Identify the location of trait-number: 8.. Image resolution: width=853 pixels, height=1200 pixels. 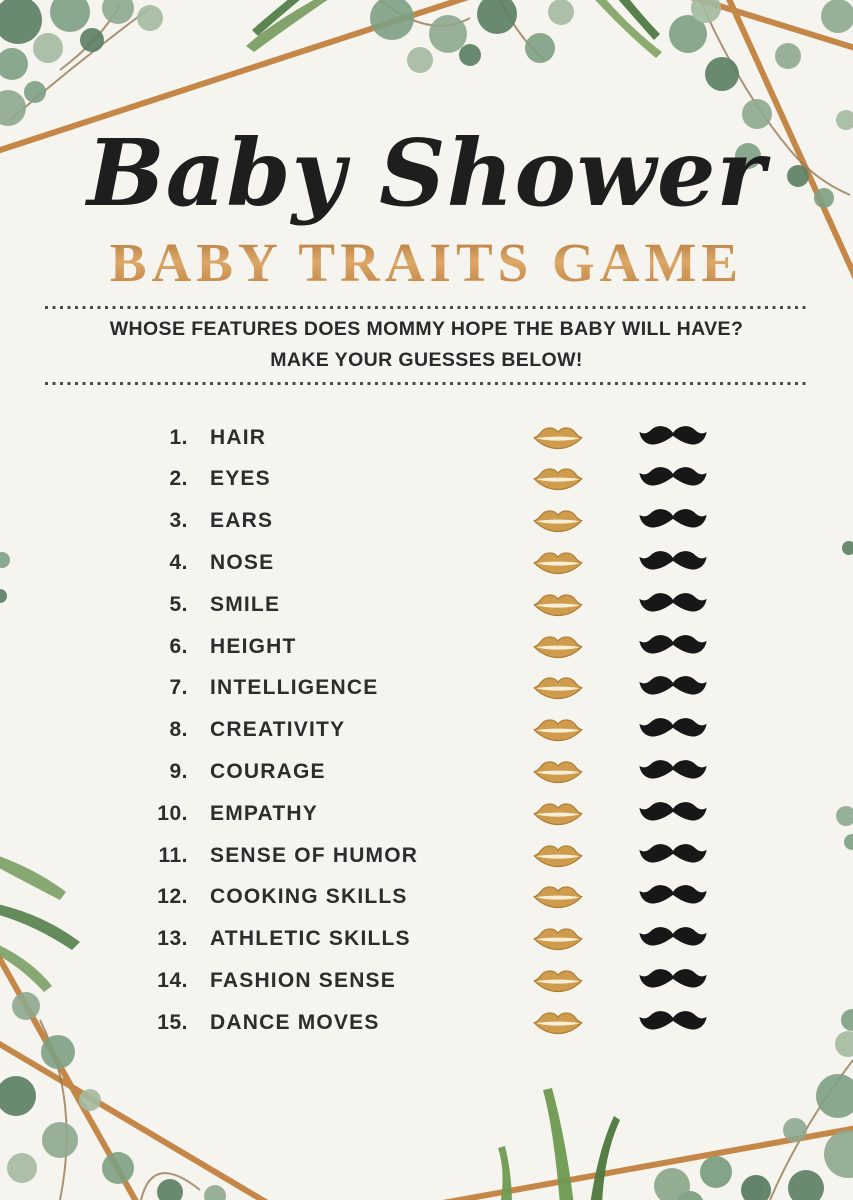
(178, 730).